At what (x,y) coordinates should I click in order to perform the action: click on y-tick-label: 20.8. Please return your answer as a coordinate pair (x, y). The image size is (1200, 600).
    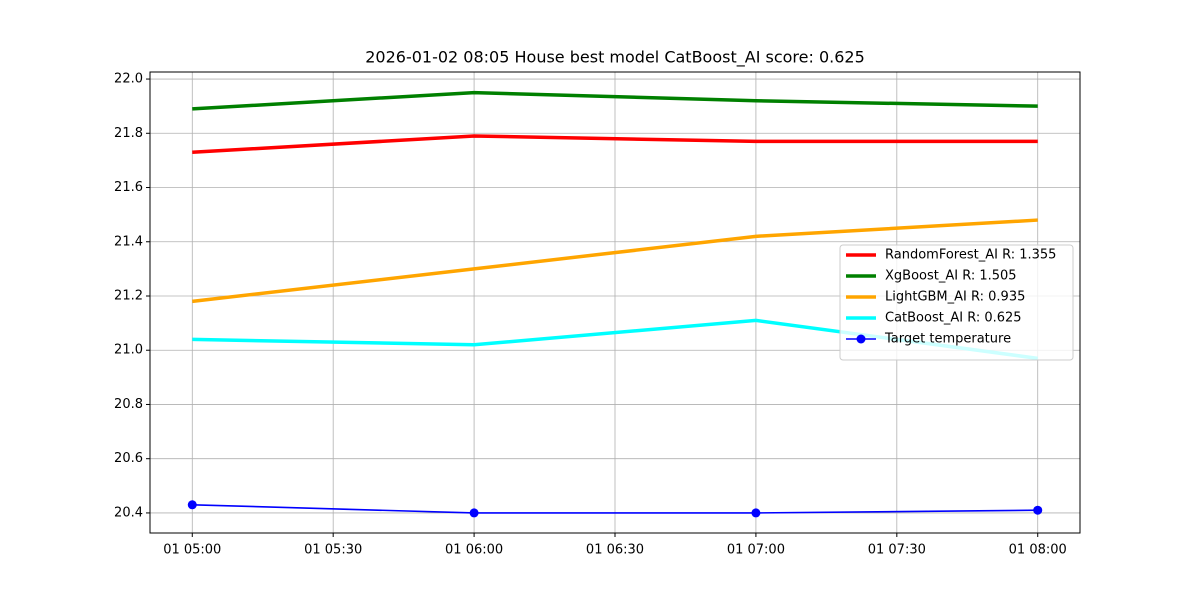
    Looking at the image, I should click on (128, 404).